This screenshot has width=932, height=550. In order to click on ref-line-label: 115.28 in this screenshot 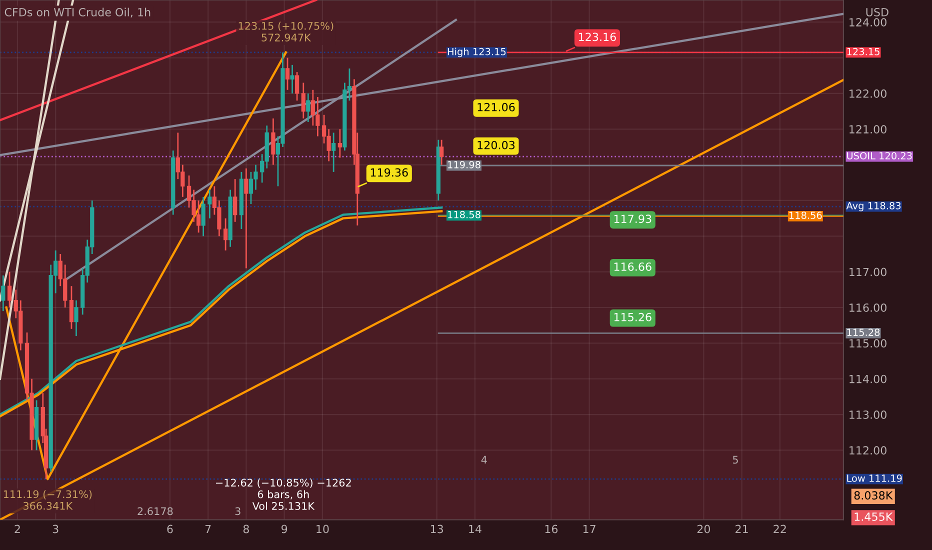, I will do `click(863, 332)`.